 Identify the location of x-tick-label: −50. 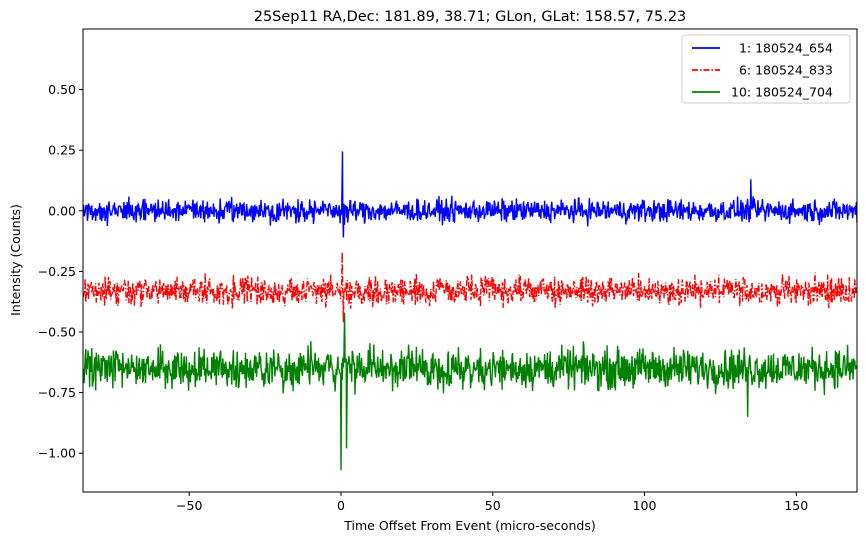
(189, 505).